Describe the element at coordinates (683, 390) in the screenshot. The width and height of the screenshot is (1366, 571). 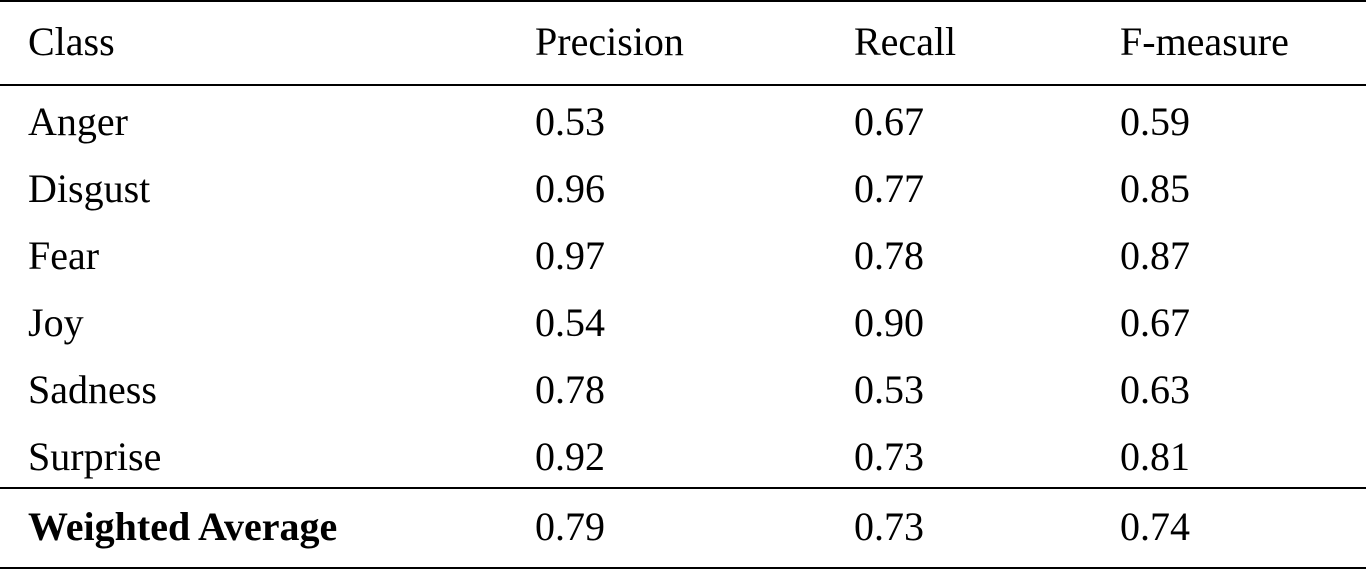
I see `table-row: Sadness 0.78 0.53 0.63` at that location.